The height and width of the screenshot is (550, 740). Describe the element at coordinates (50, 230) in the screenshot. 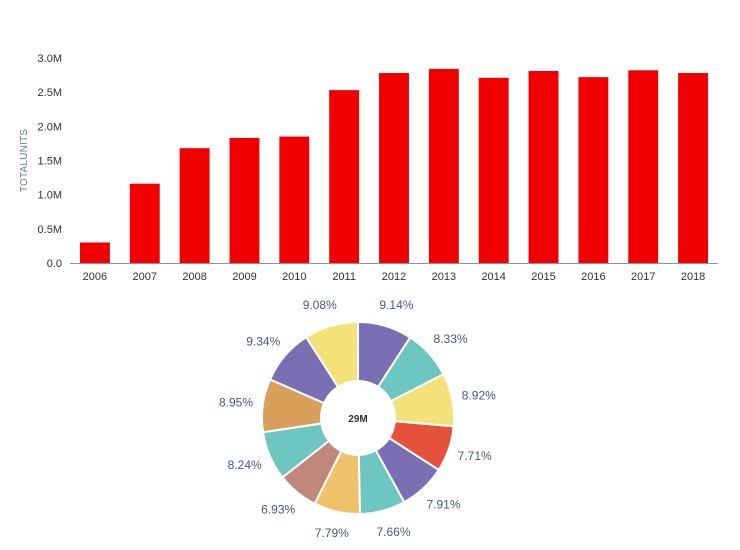

I see `y-tick-label: 0.5M` at that location.